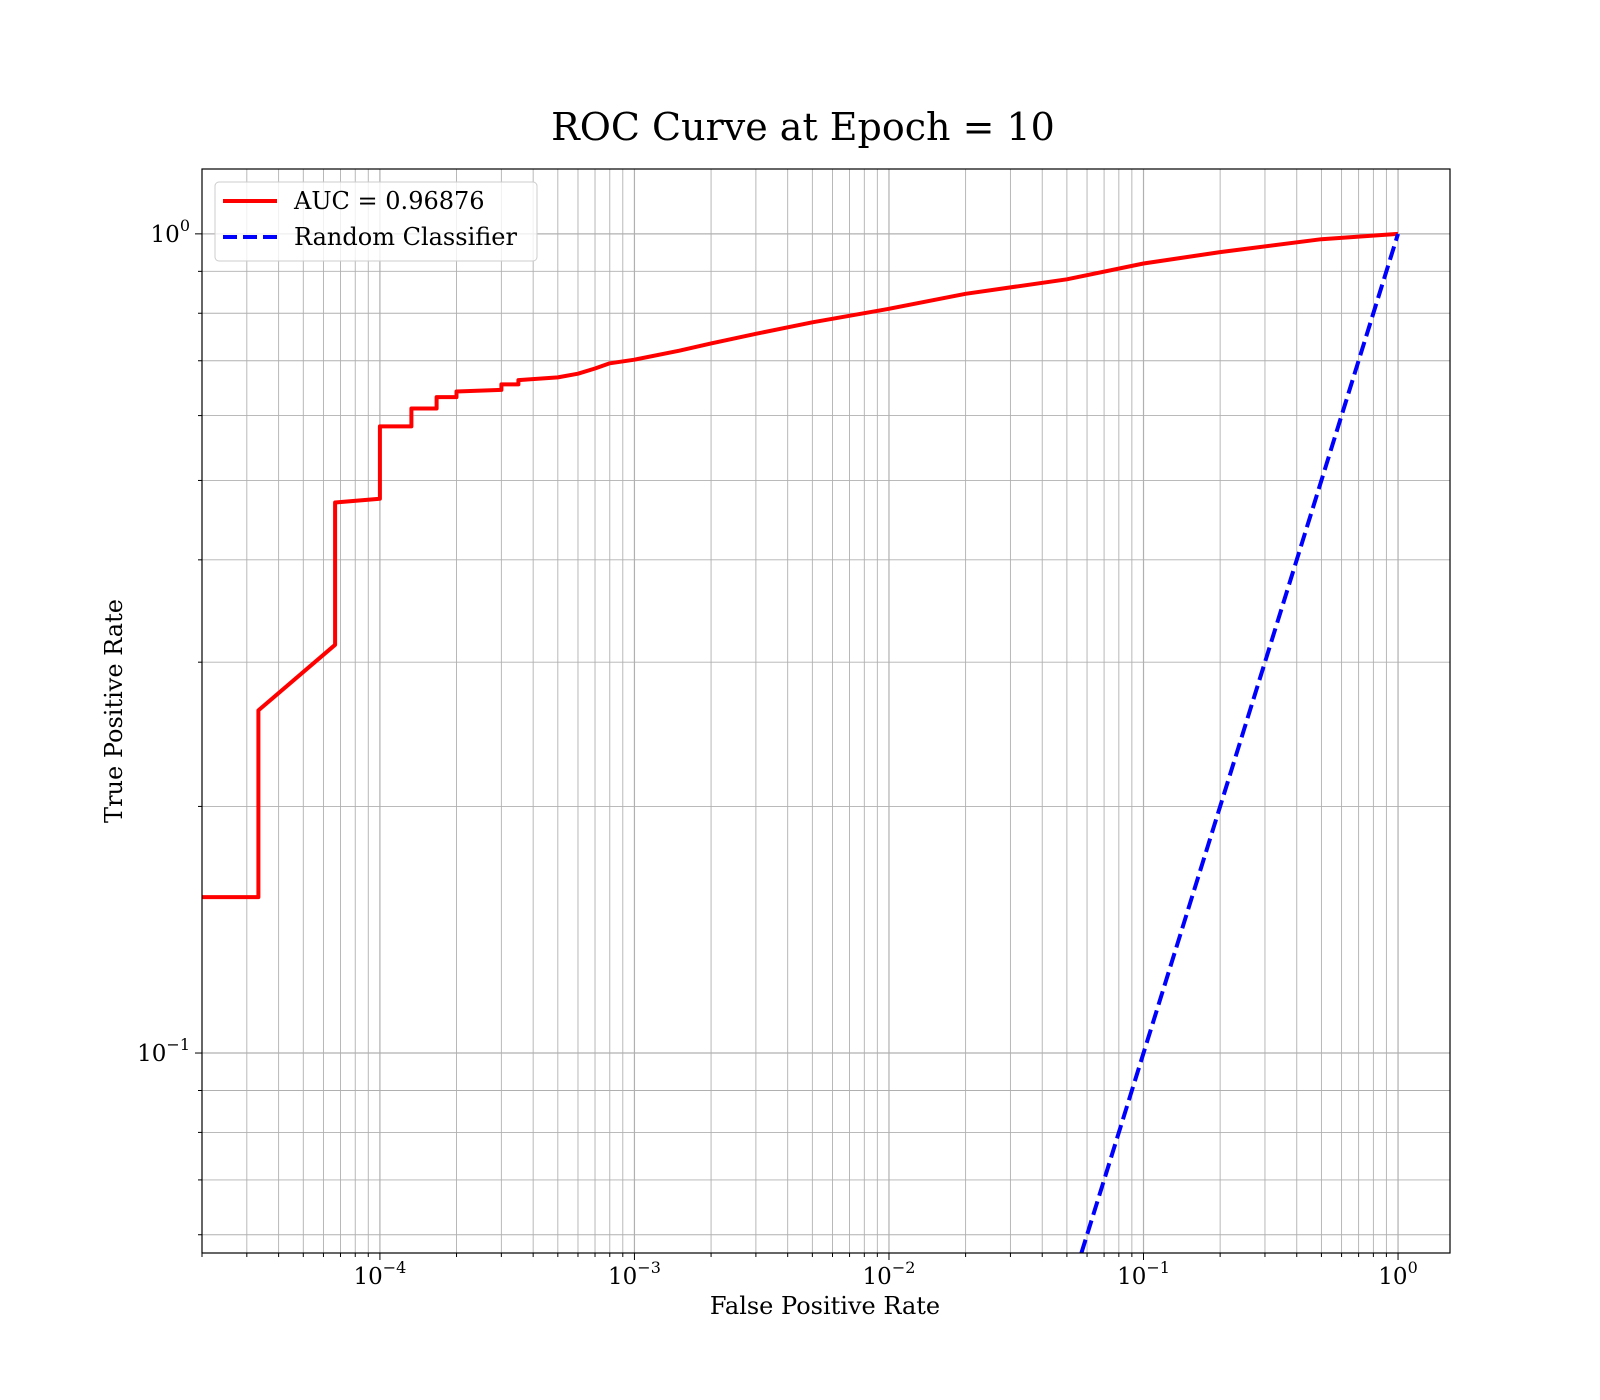 This screenshot has height=1400, width=1600. What do you see at coordinates (170, 232) in the screenshot?
I see `y-tick-label: 10⁰` at bounding box center [170, 232].